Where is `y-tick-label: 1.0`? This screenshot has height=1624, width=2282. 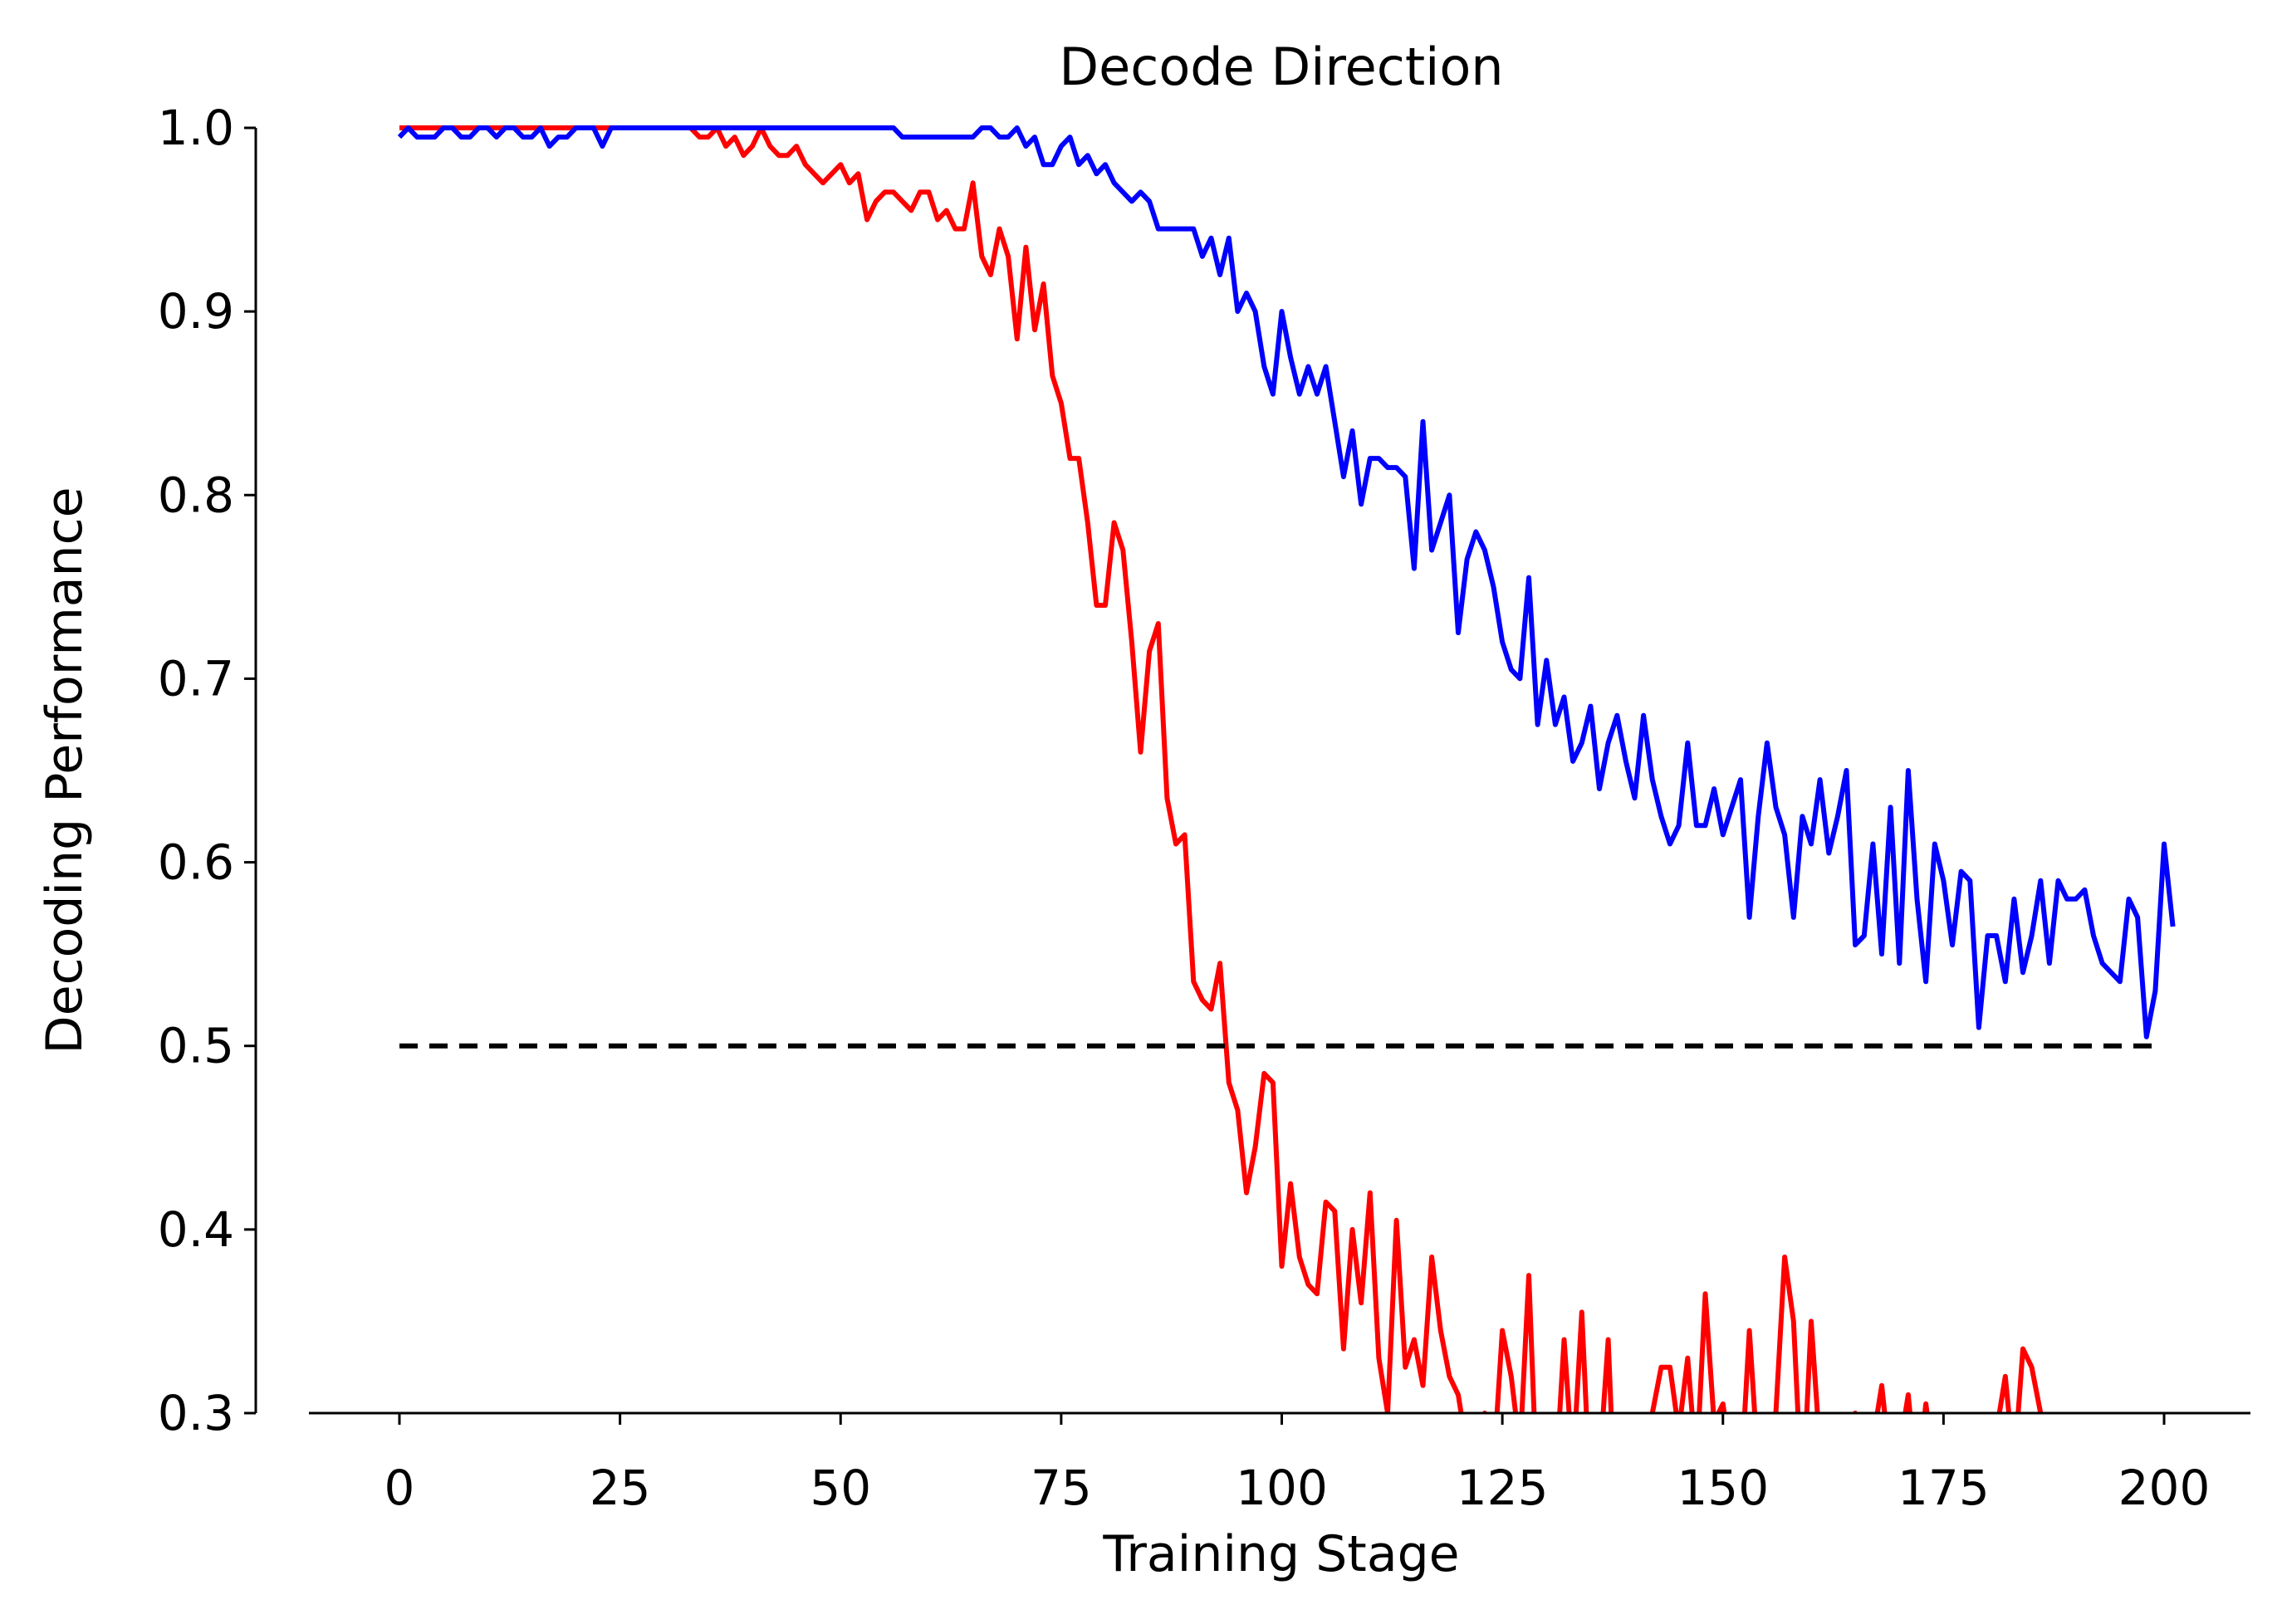 y-tick-label: 1.0 is located at coordinates (196, 128).